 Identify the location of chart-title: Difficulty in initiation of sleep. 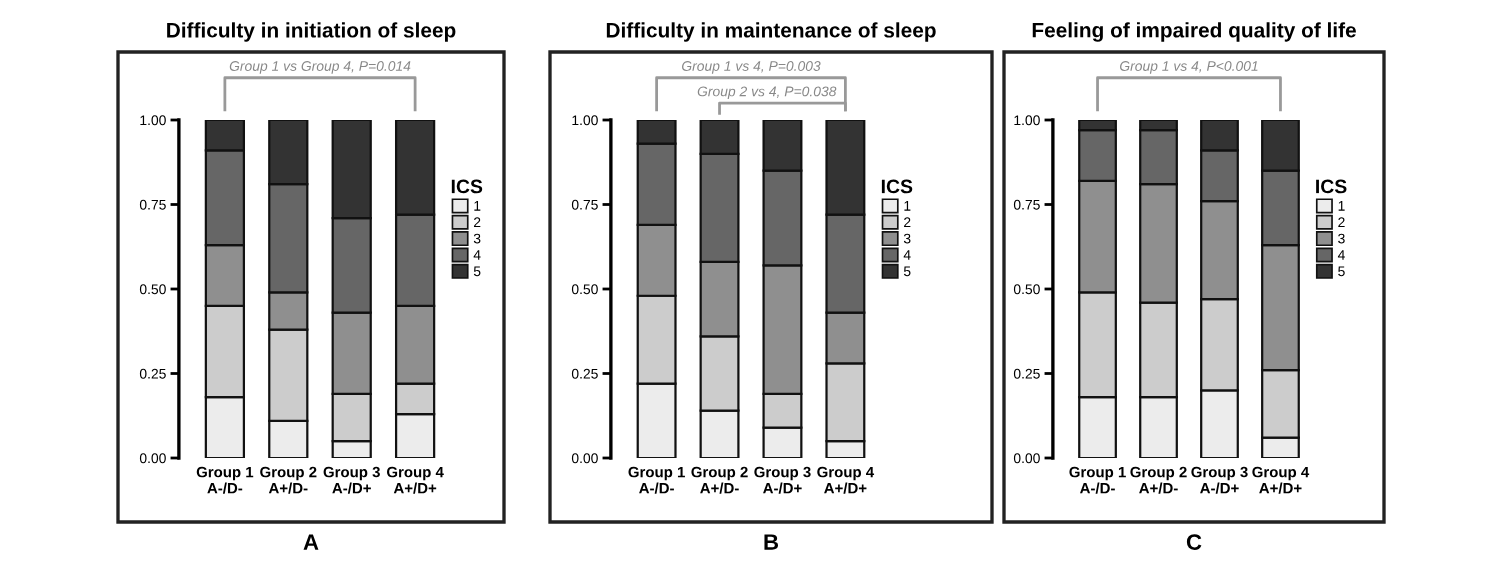
(311, 32).